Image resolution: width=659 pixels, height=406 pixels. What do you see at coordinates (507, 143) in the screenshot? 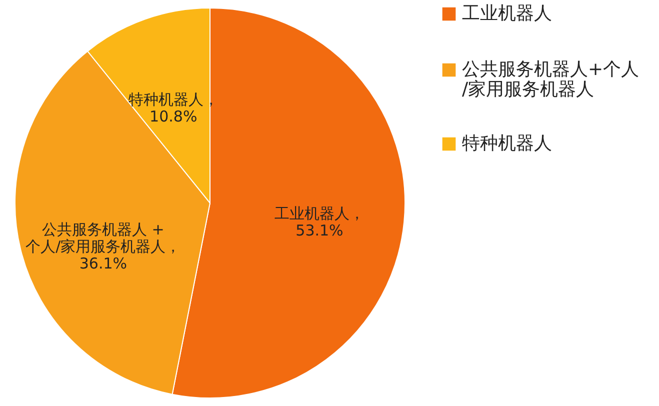
I see `legend-label: 特种机器人` at bounding box center [507, 143].